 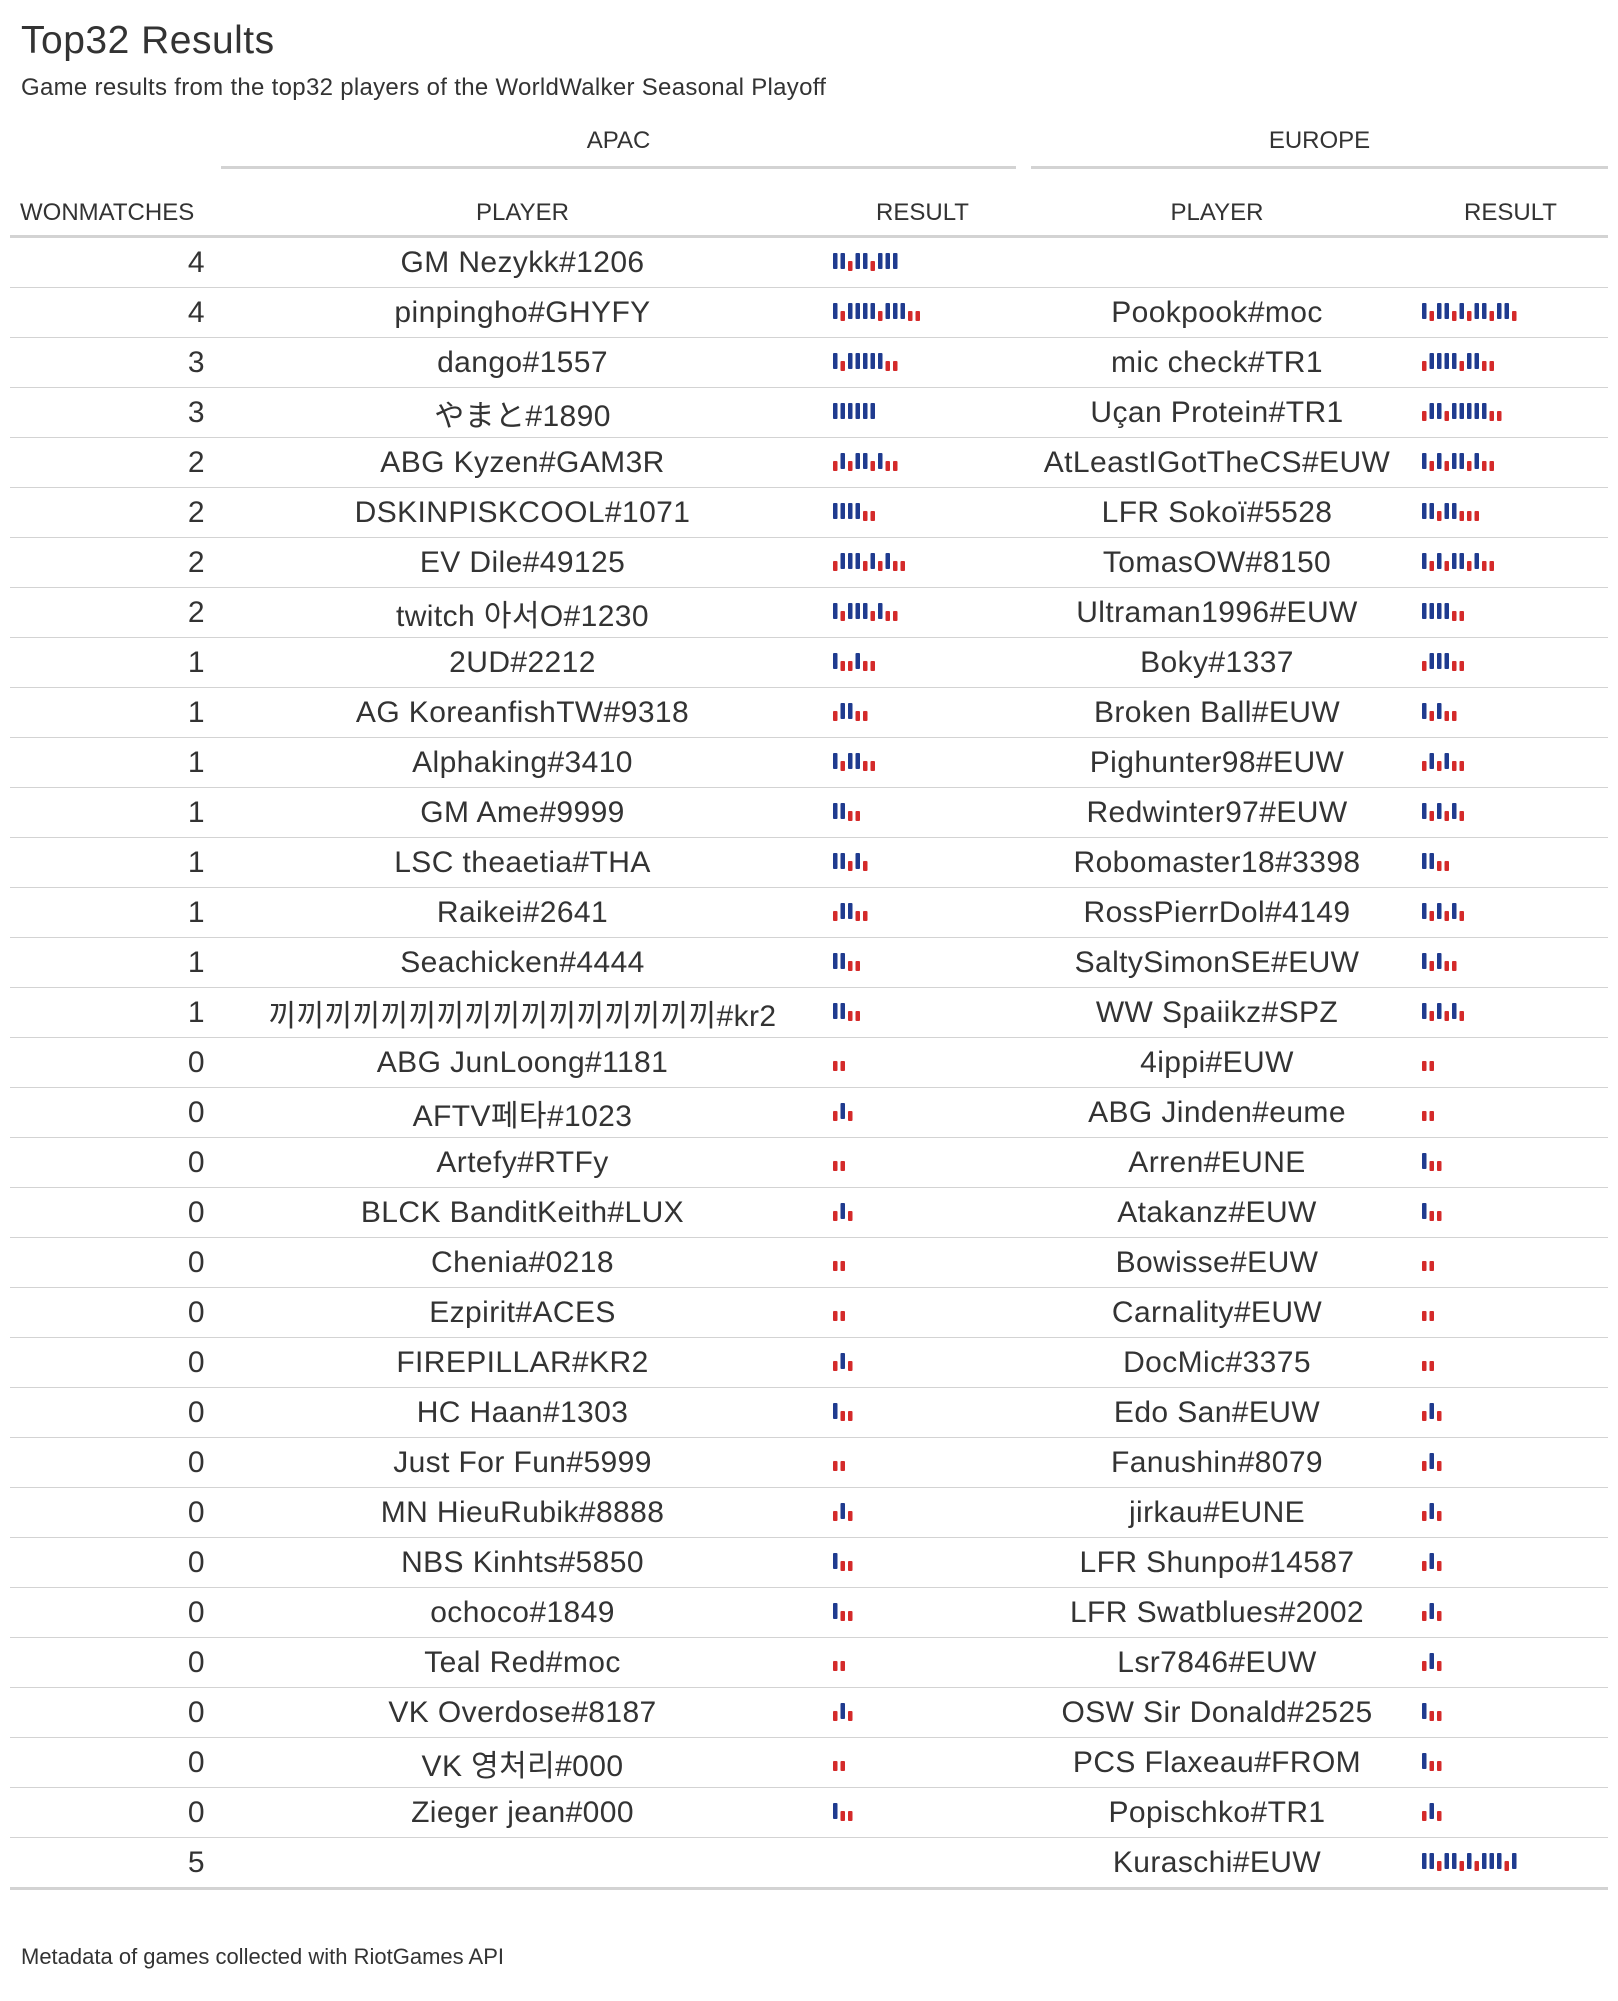 What do you see at coordinates (522, 1512) in the screenshot?
I see `apac-player-cell: MN HieuRubik#8888` at bounding box center [522, 1512].